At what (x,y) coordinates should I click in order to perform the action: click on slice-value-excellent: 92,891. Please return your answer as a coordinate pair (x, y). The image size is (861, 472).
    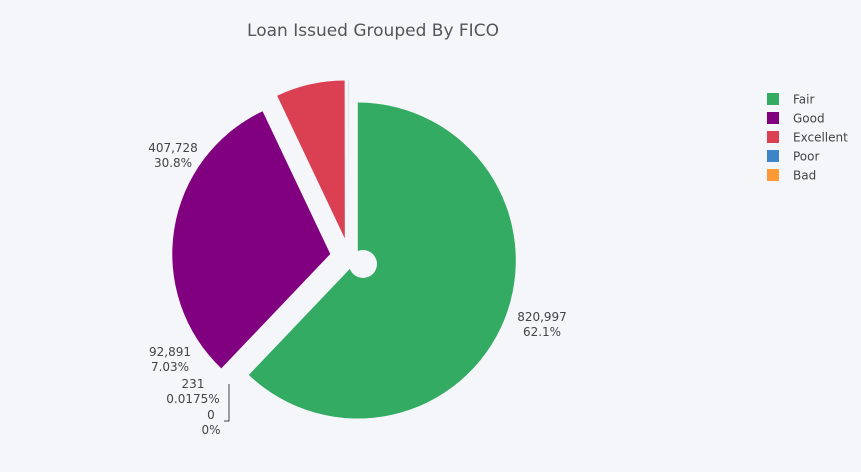
    Looking at the image, I should click on (170, 352).